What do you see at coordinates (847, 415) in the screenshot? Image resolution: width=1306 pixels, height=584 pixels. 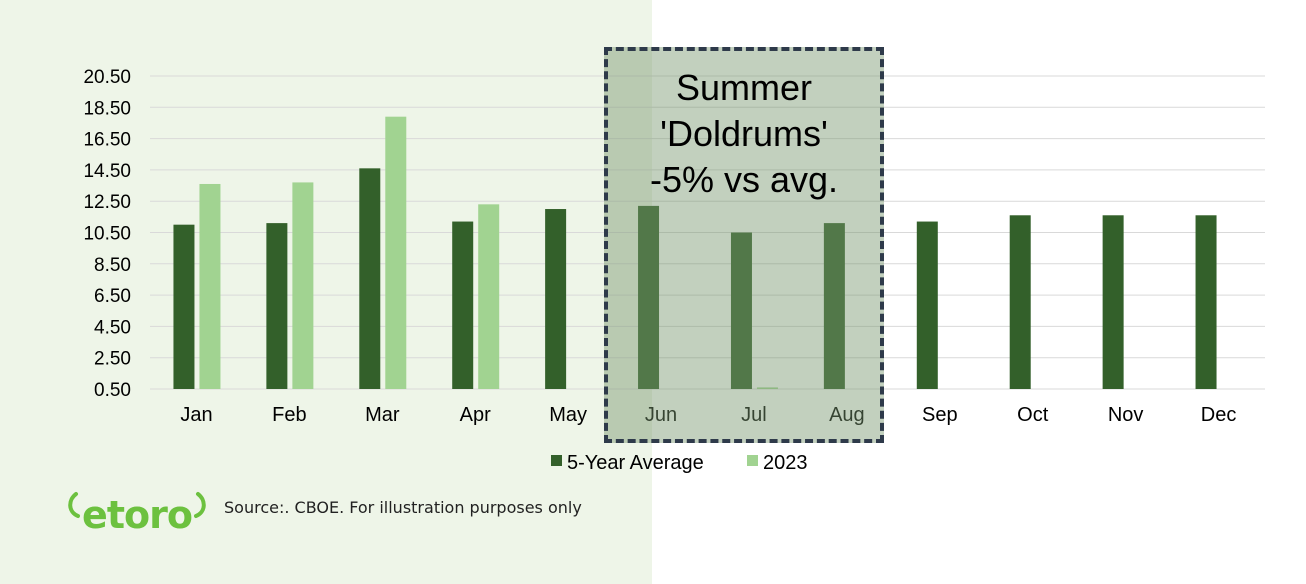 I see `x-tick-label: Aug` at bounding box center [847, 415].